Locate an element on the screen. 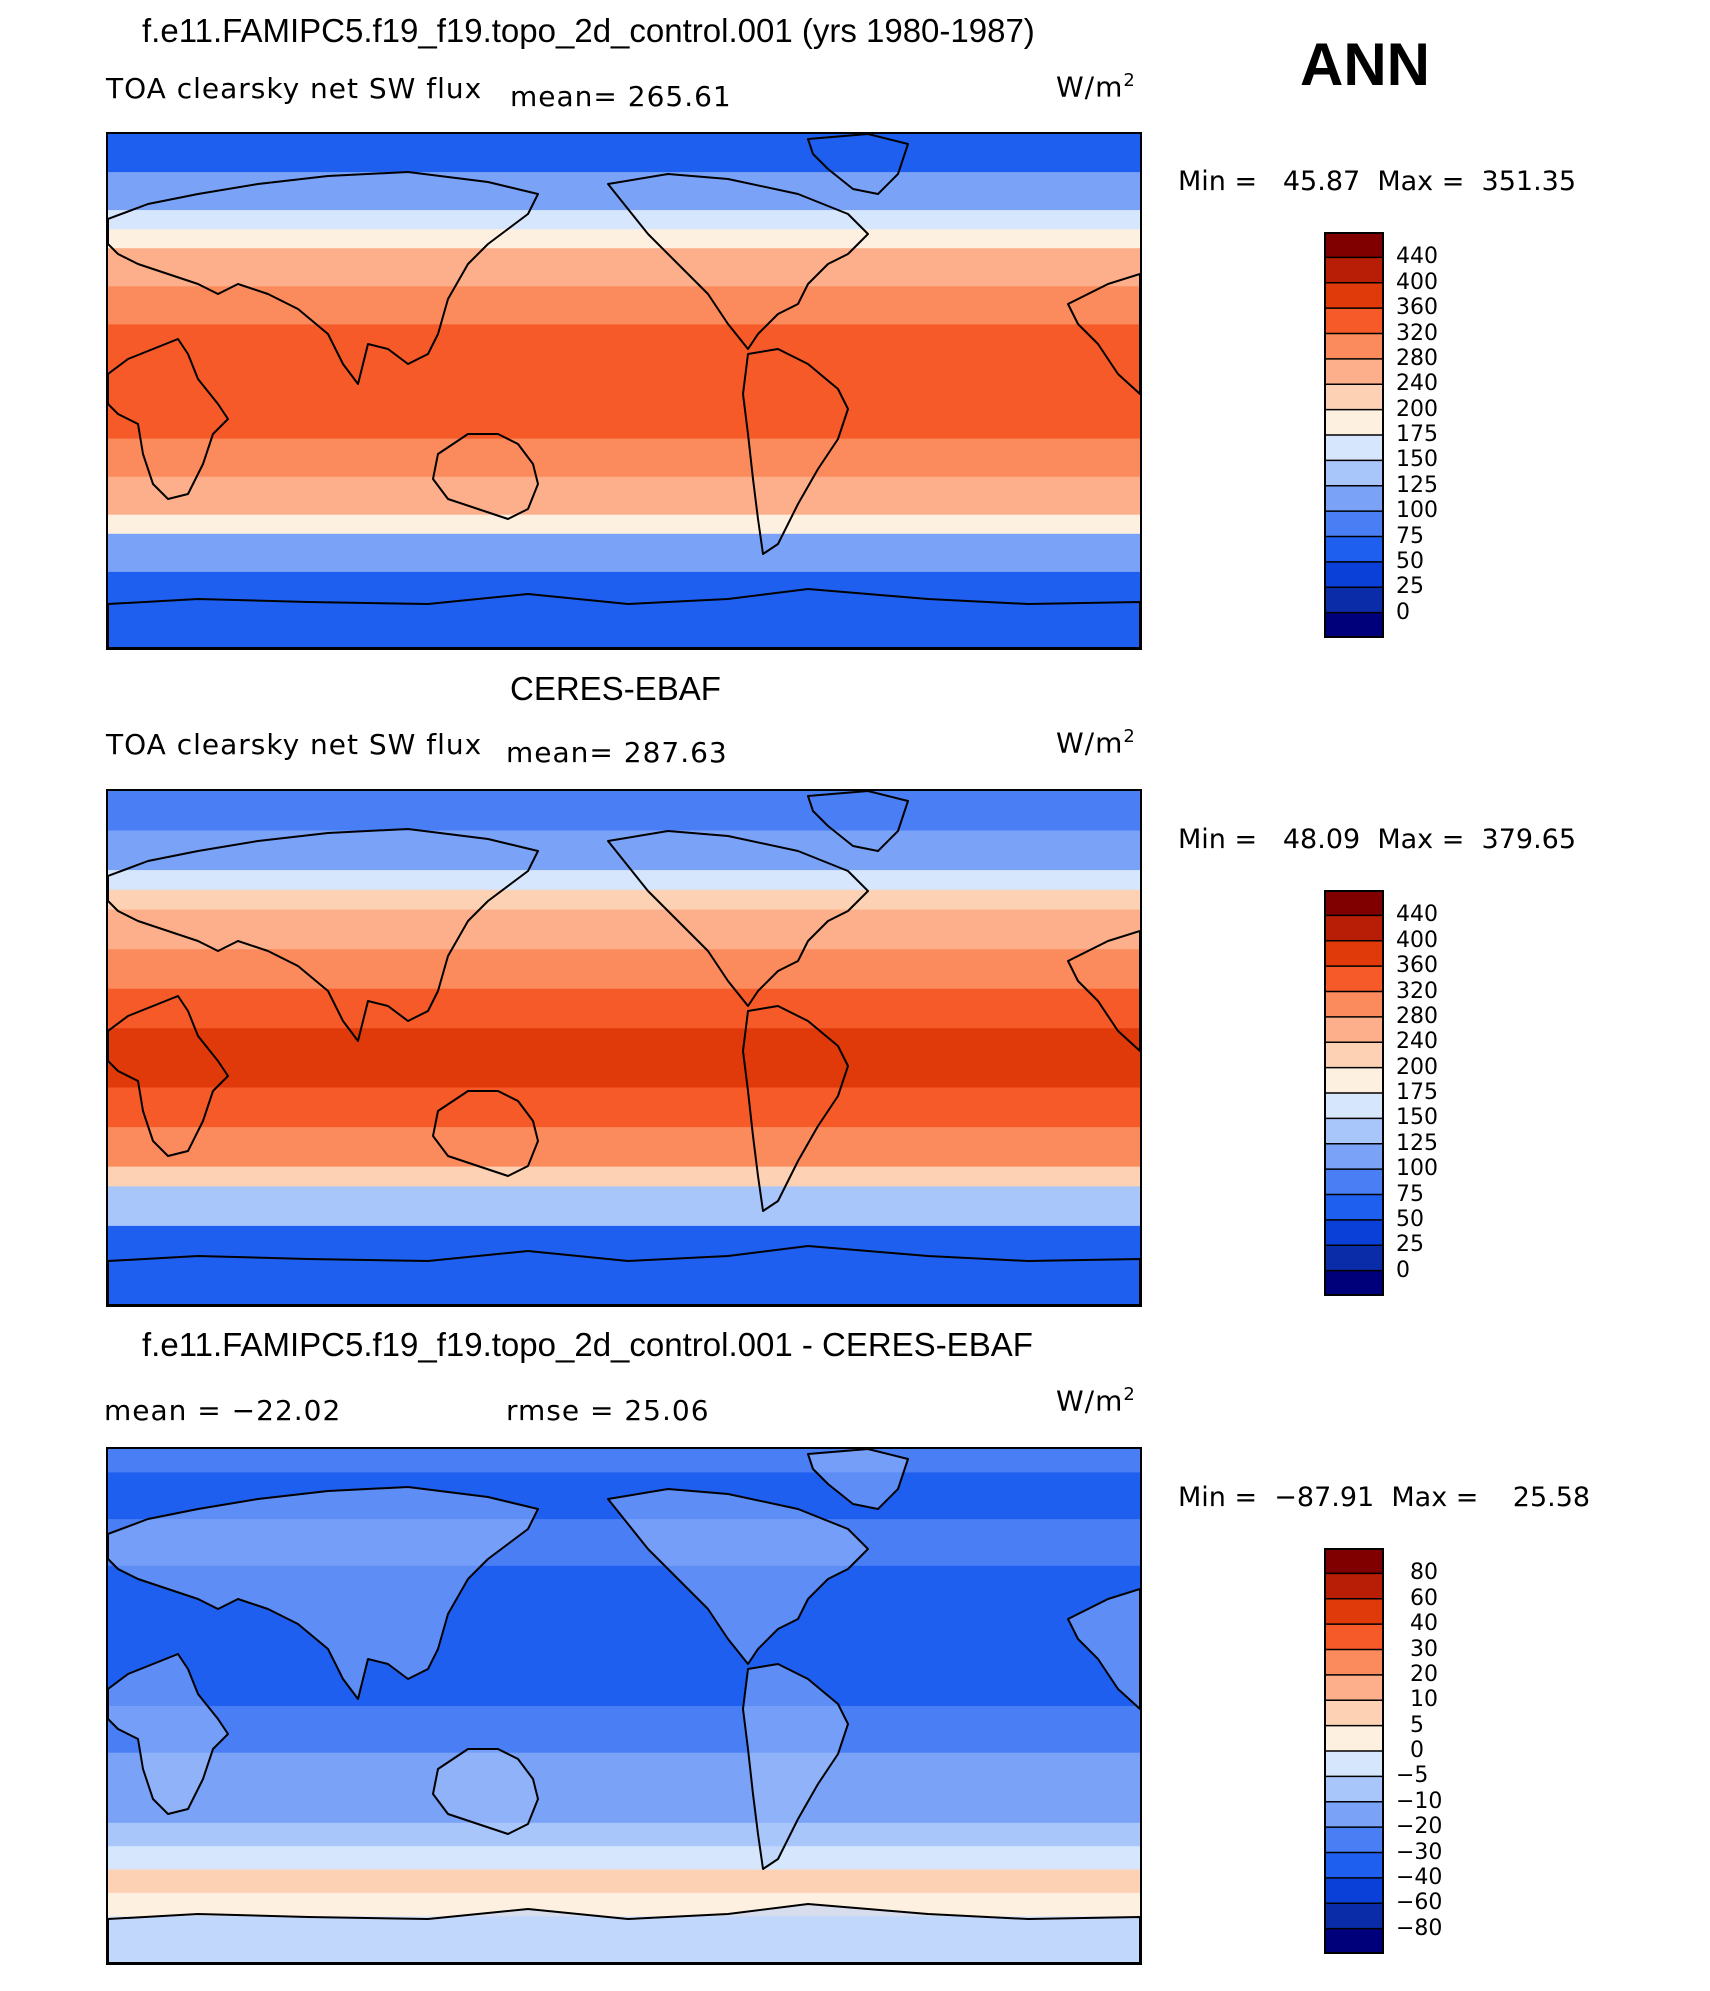  panel-1-max-value: 351.35 is located at coordinates (1529, 181).